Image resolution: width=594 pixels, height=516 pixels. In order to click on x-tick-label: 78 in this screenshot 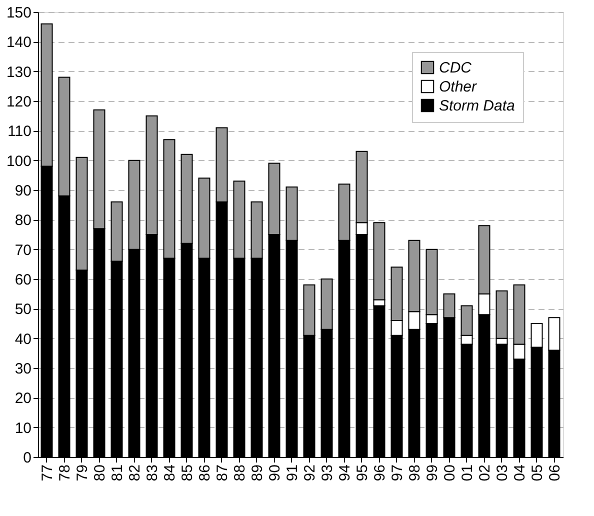, I will do `click(65, 473)`.